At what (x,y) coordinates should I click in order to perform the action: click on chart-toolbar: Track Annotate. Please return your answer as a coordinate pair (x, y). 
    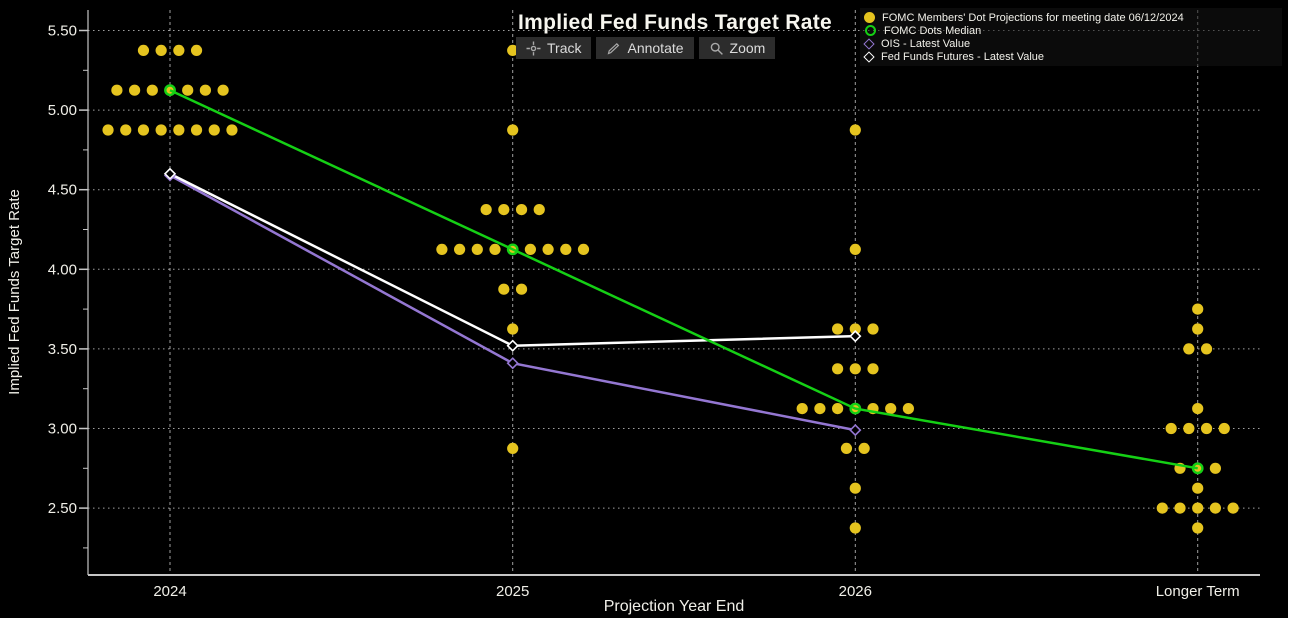
    Looking at the image, I should click on (646, 48).